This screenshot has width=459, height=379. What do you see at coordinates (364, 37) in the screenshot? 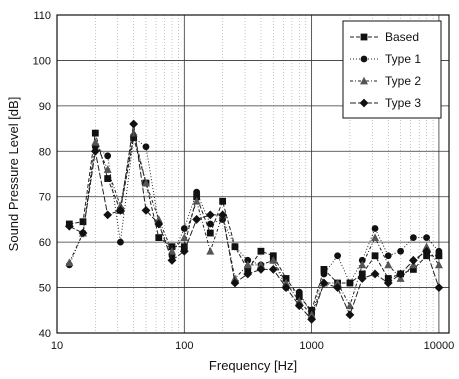
I see `legend-marker-square` at bounding box center [364, 37].